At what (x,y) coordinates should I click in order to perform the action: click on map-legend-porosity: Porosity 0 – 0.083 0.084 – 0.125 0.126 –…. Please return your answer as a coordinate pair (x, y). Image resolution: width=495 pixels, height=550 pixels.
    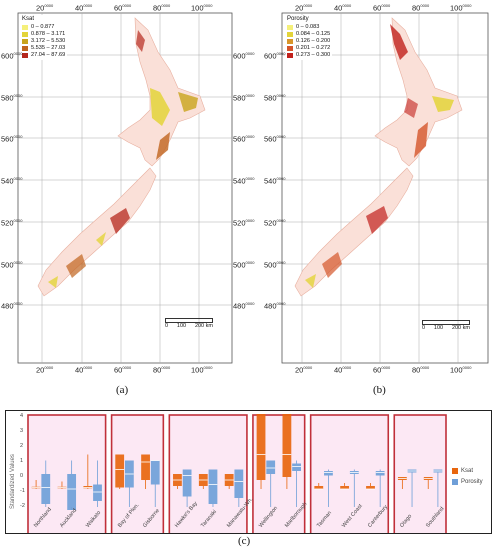
    Looking at the image, I should click on (309, 37).